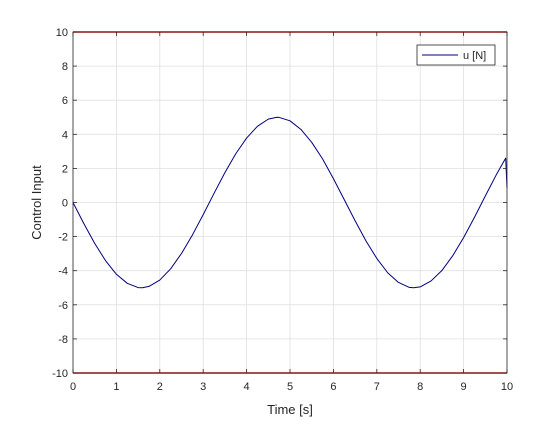 The width and height of the screenshot is (560, 425). What do you see at coordinates (62, 33) in the screenshot?
I see `y-tick-label: 10` at bounding box center [62, 33].